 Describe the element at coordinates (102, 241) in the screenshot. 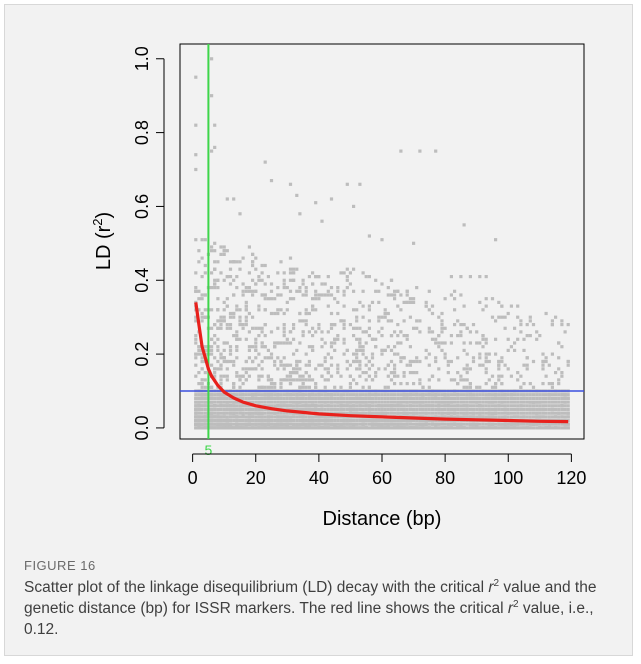

I see `y-axis-label: LD (r2)` at that location.